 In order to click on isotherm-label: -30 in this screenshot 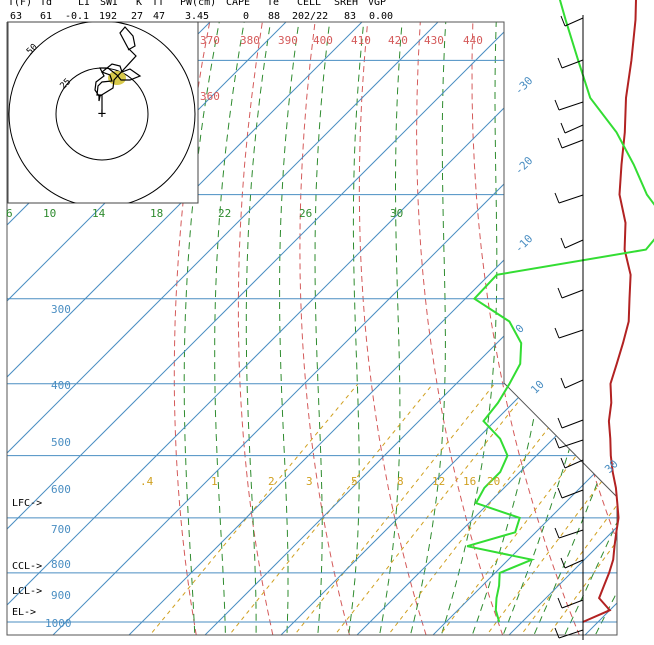, I will do `click(523, 85)`.